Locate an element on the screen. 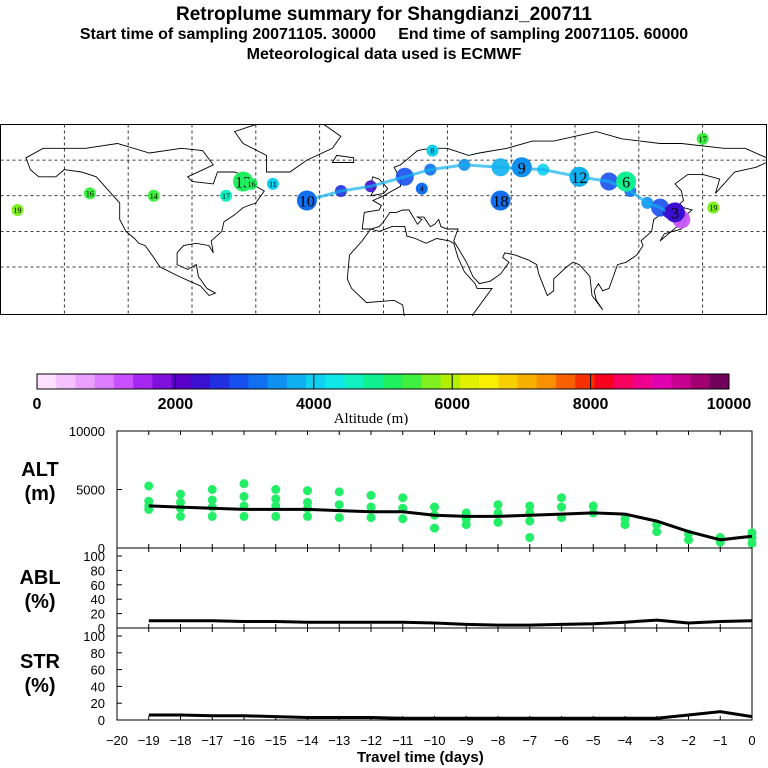 This screenshot has width=768, height=768. x-tick-label: −5 is located at coordinates (593, 740).